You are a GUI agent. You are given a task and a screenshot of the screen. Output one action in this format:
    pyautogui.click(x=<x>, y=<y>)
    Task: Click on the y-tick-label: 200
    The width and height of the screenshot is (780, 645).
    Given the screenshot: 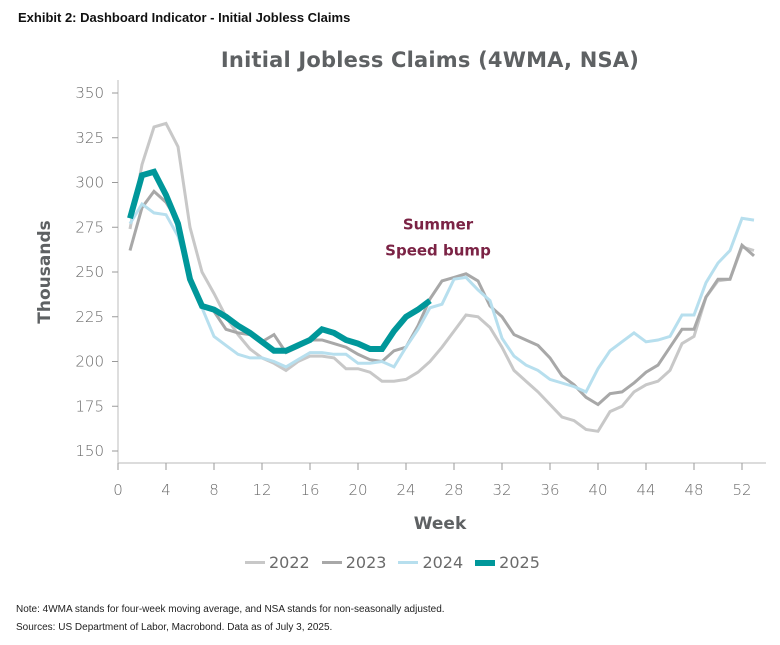 What is the action you would take?
    pyautogui.click(x=89, y=362)
    